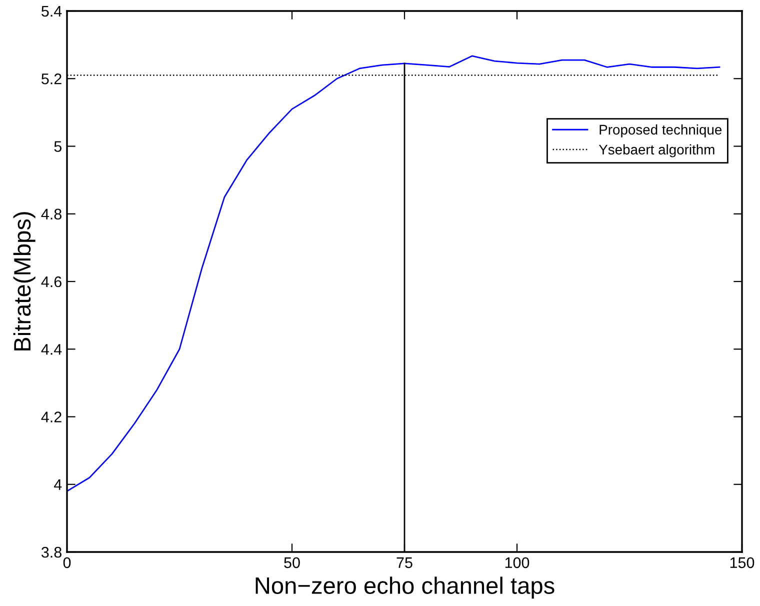  I want to click on x-tick-label: 150, so click(742, 562).